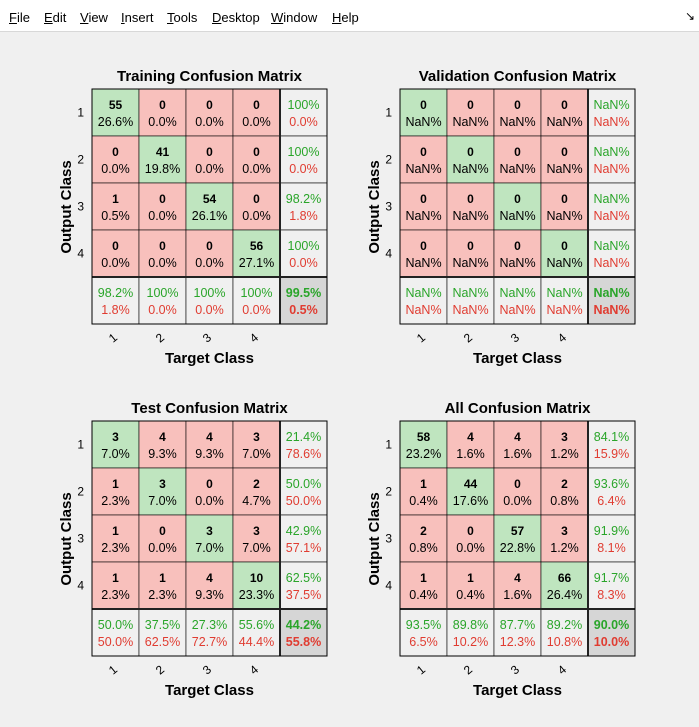  I want to click on cm2-cell-percent-2-4: NaN%, so click(564, 169).